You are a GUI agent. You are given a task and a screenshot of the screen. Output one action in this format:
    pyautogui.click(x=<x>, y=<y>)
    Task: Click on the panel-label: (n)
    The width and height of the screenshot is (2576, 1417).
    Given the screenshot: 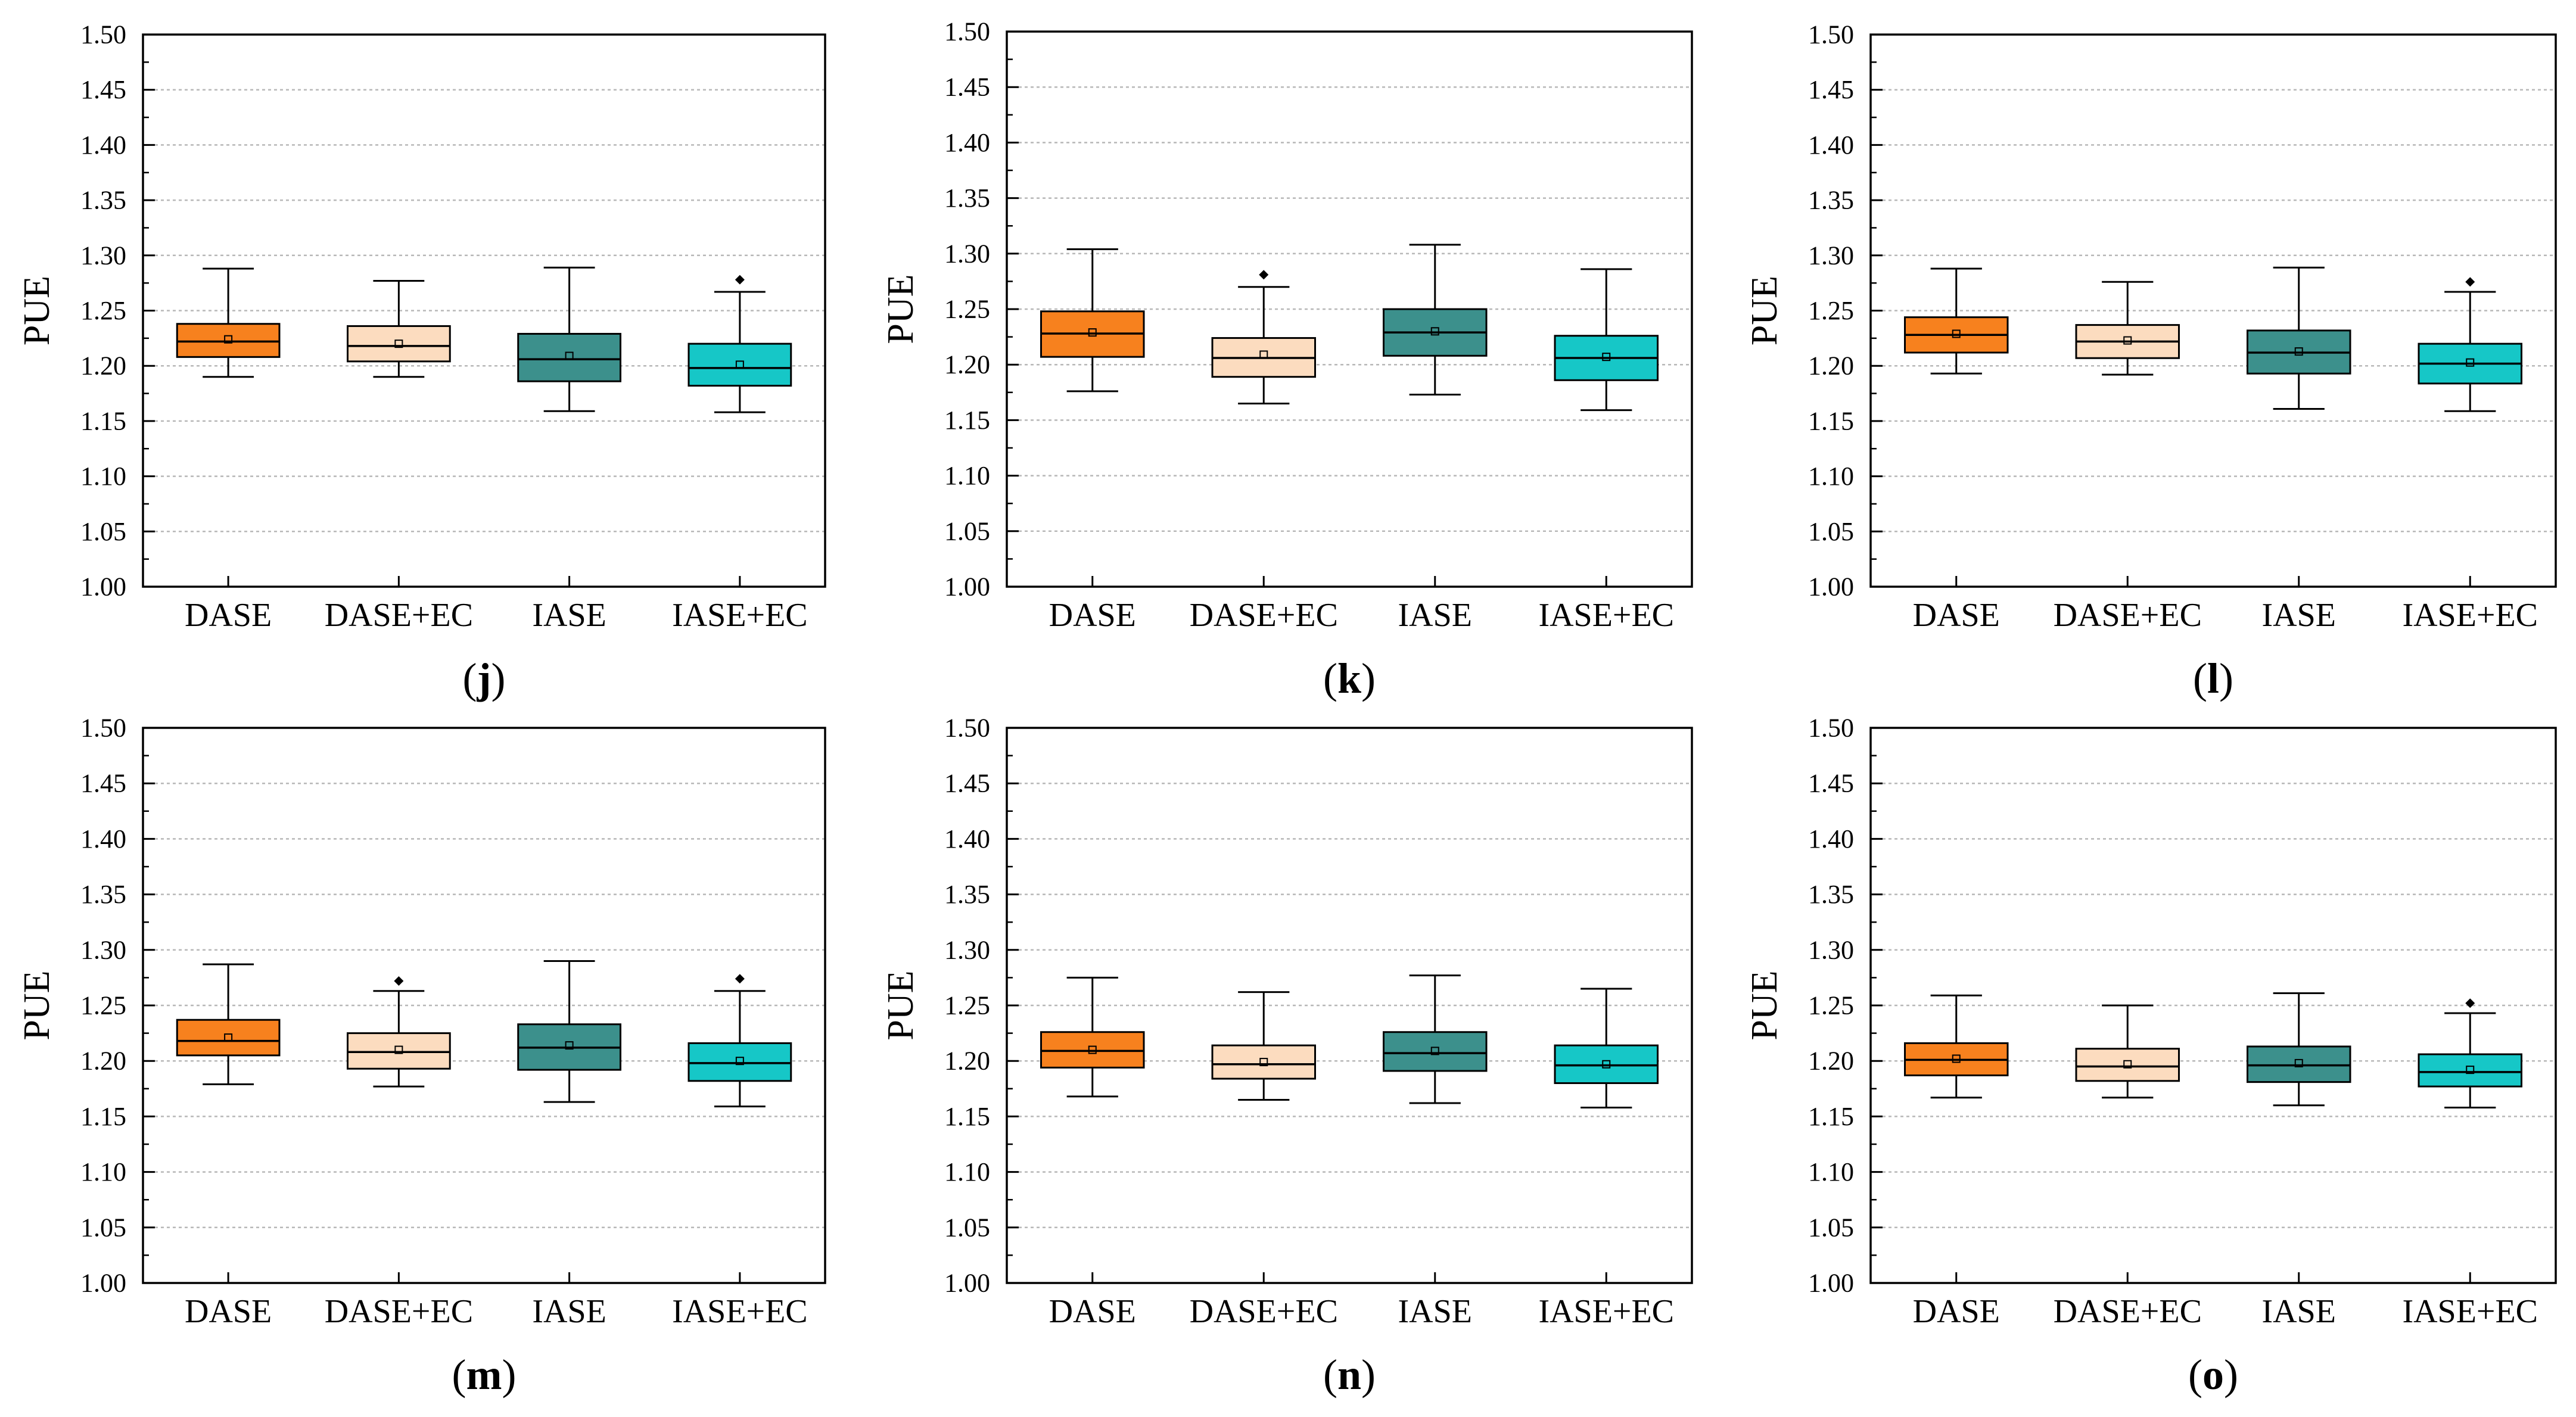 What is the action you would take?
    pyautogui.click(x=1349, y=1375)
    